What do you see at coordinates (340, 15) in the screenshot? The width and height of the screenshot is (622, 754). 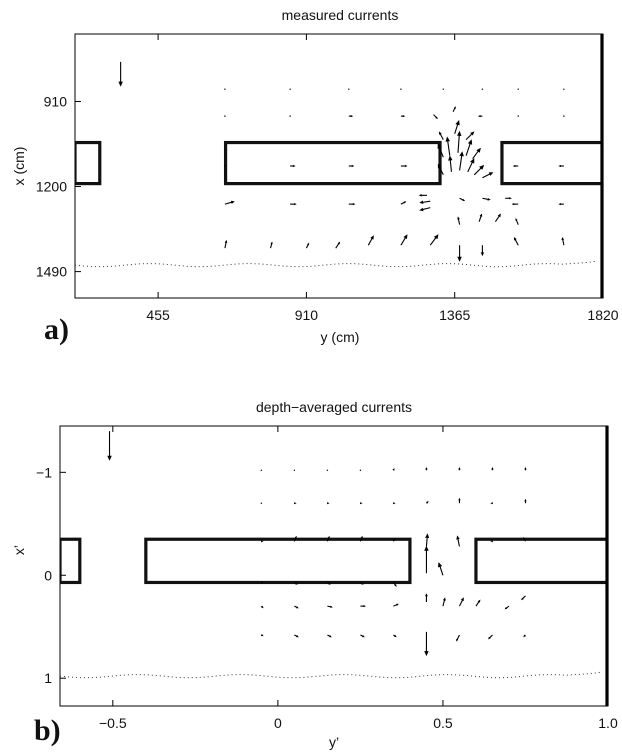 I see `panel-a-title: measured currents` at bounding box center [340, 15].